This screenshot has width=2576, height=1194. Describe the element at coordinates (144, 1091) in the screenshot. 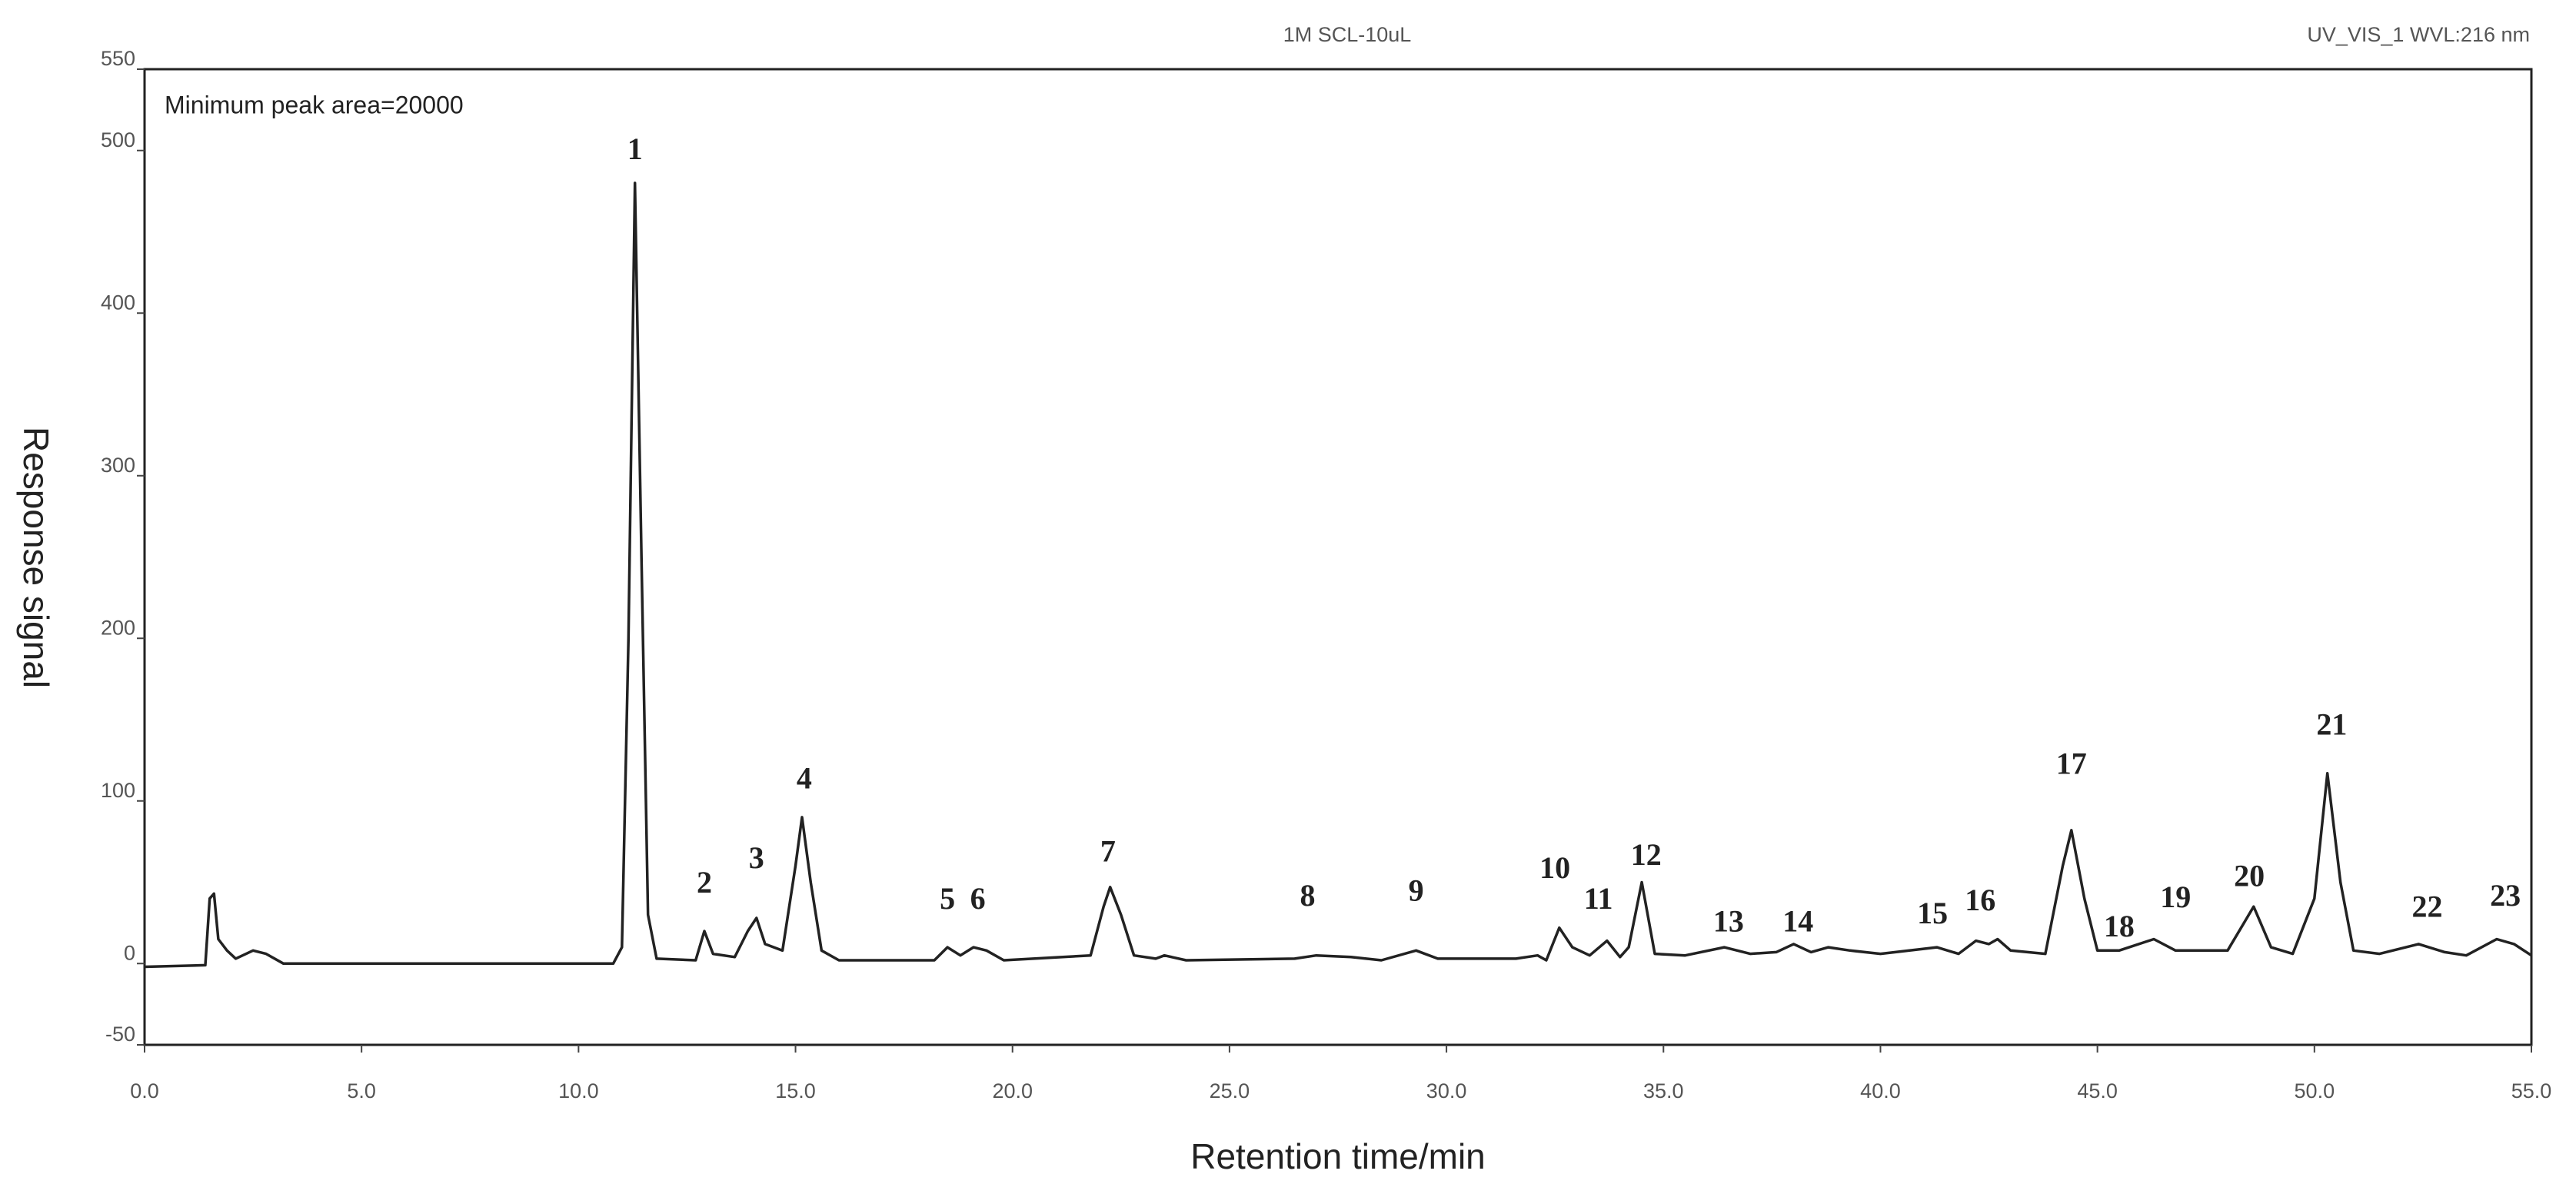

I see `x-tick-label: 0.0` at that location.